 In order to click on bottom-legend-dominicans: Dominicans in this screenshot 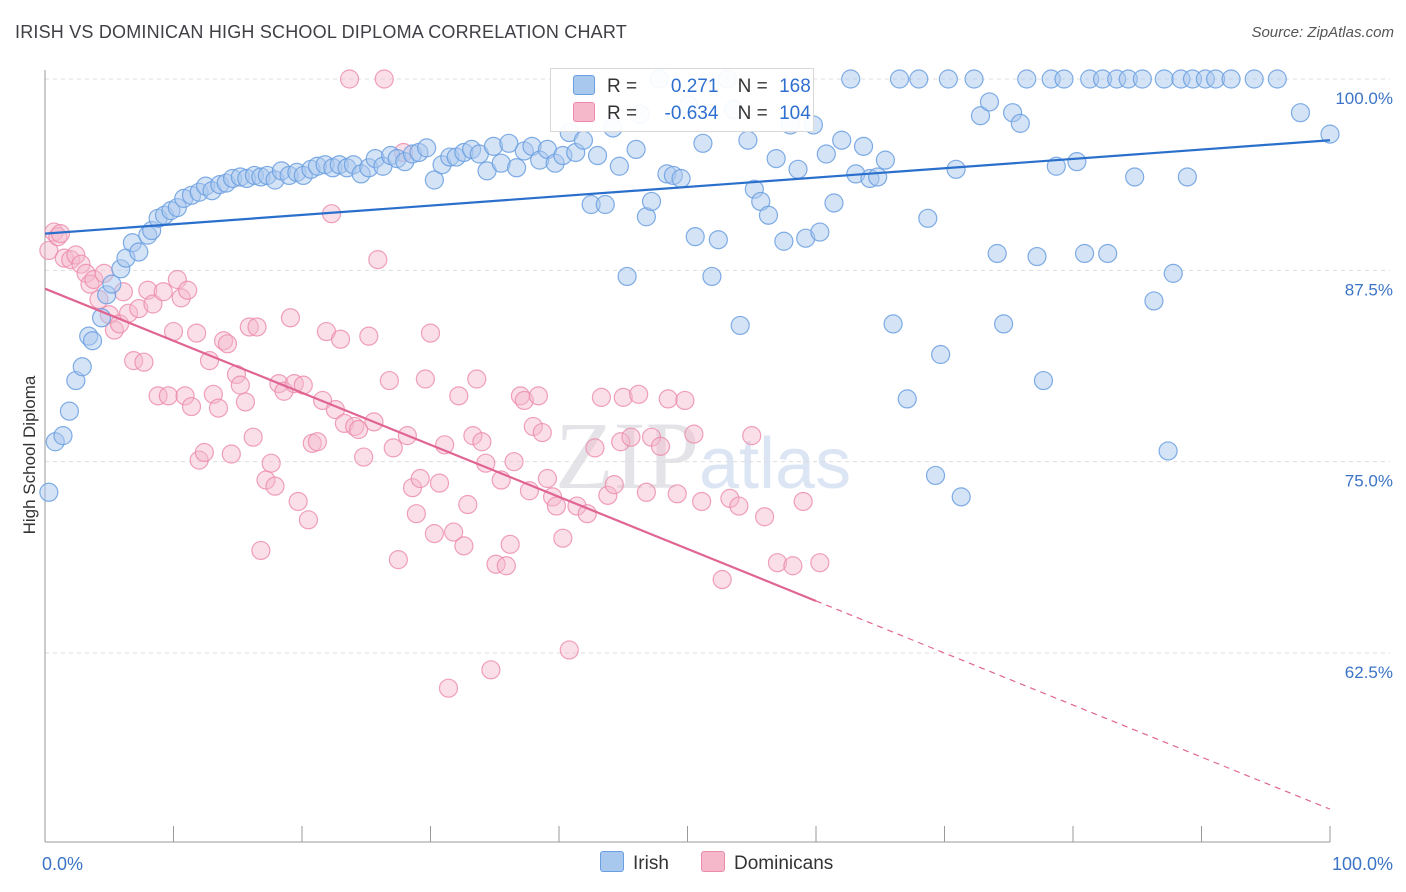, I will do `click(767, 863)`.